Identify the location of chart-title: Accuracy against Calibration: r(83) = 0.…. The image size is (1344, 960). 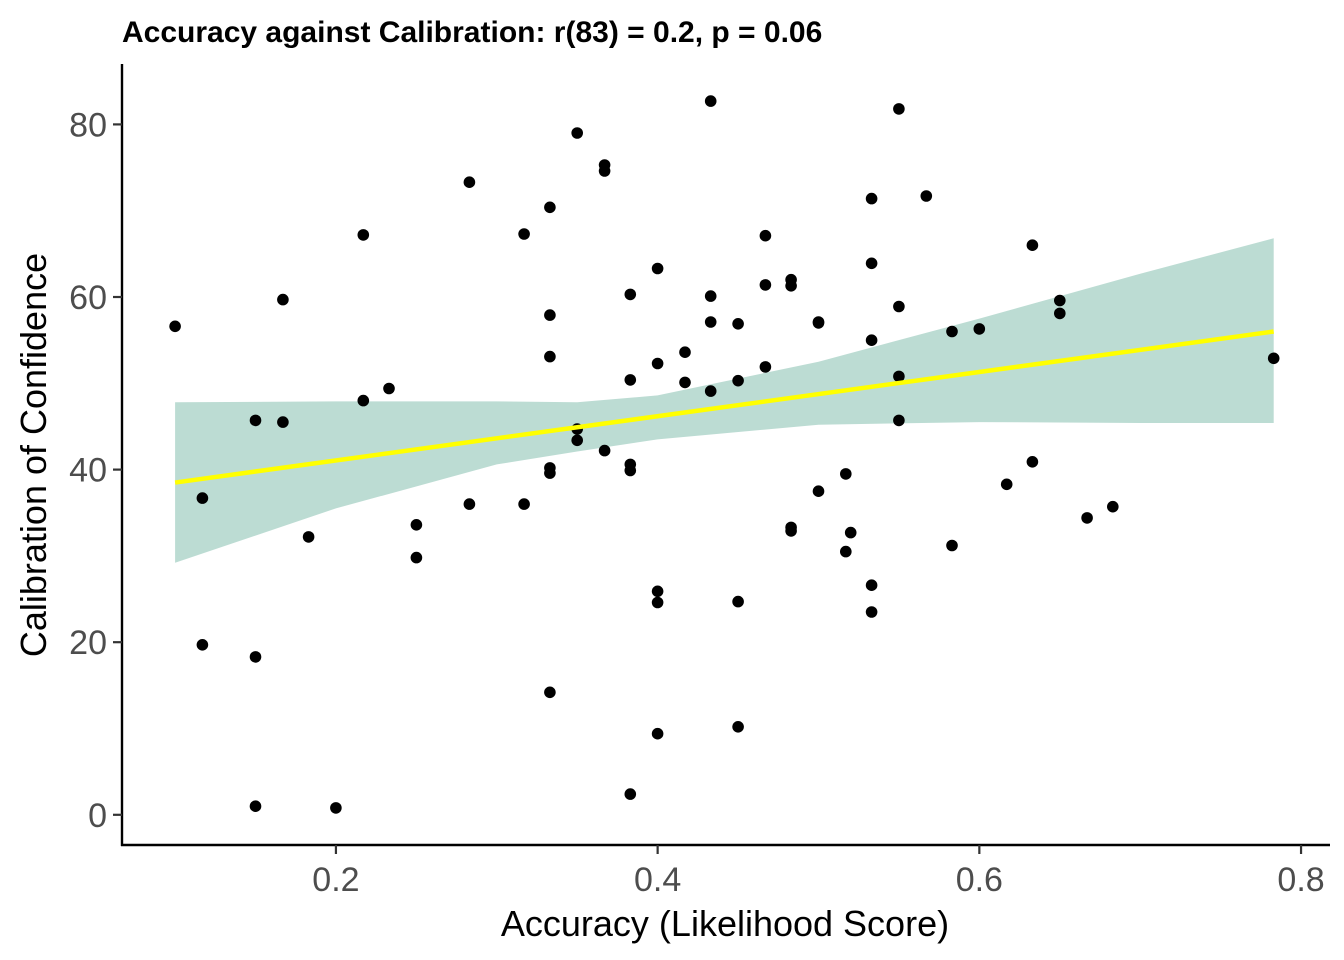
(472, 32).